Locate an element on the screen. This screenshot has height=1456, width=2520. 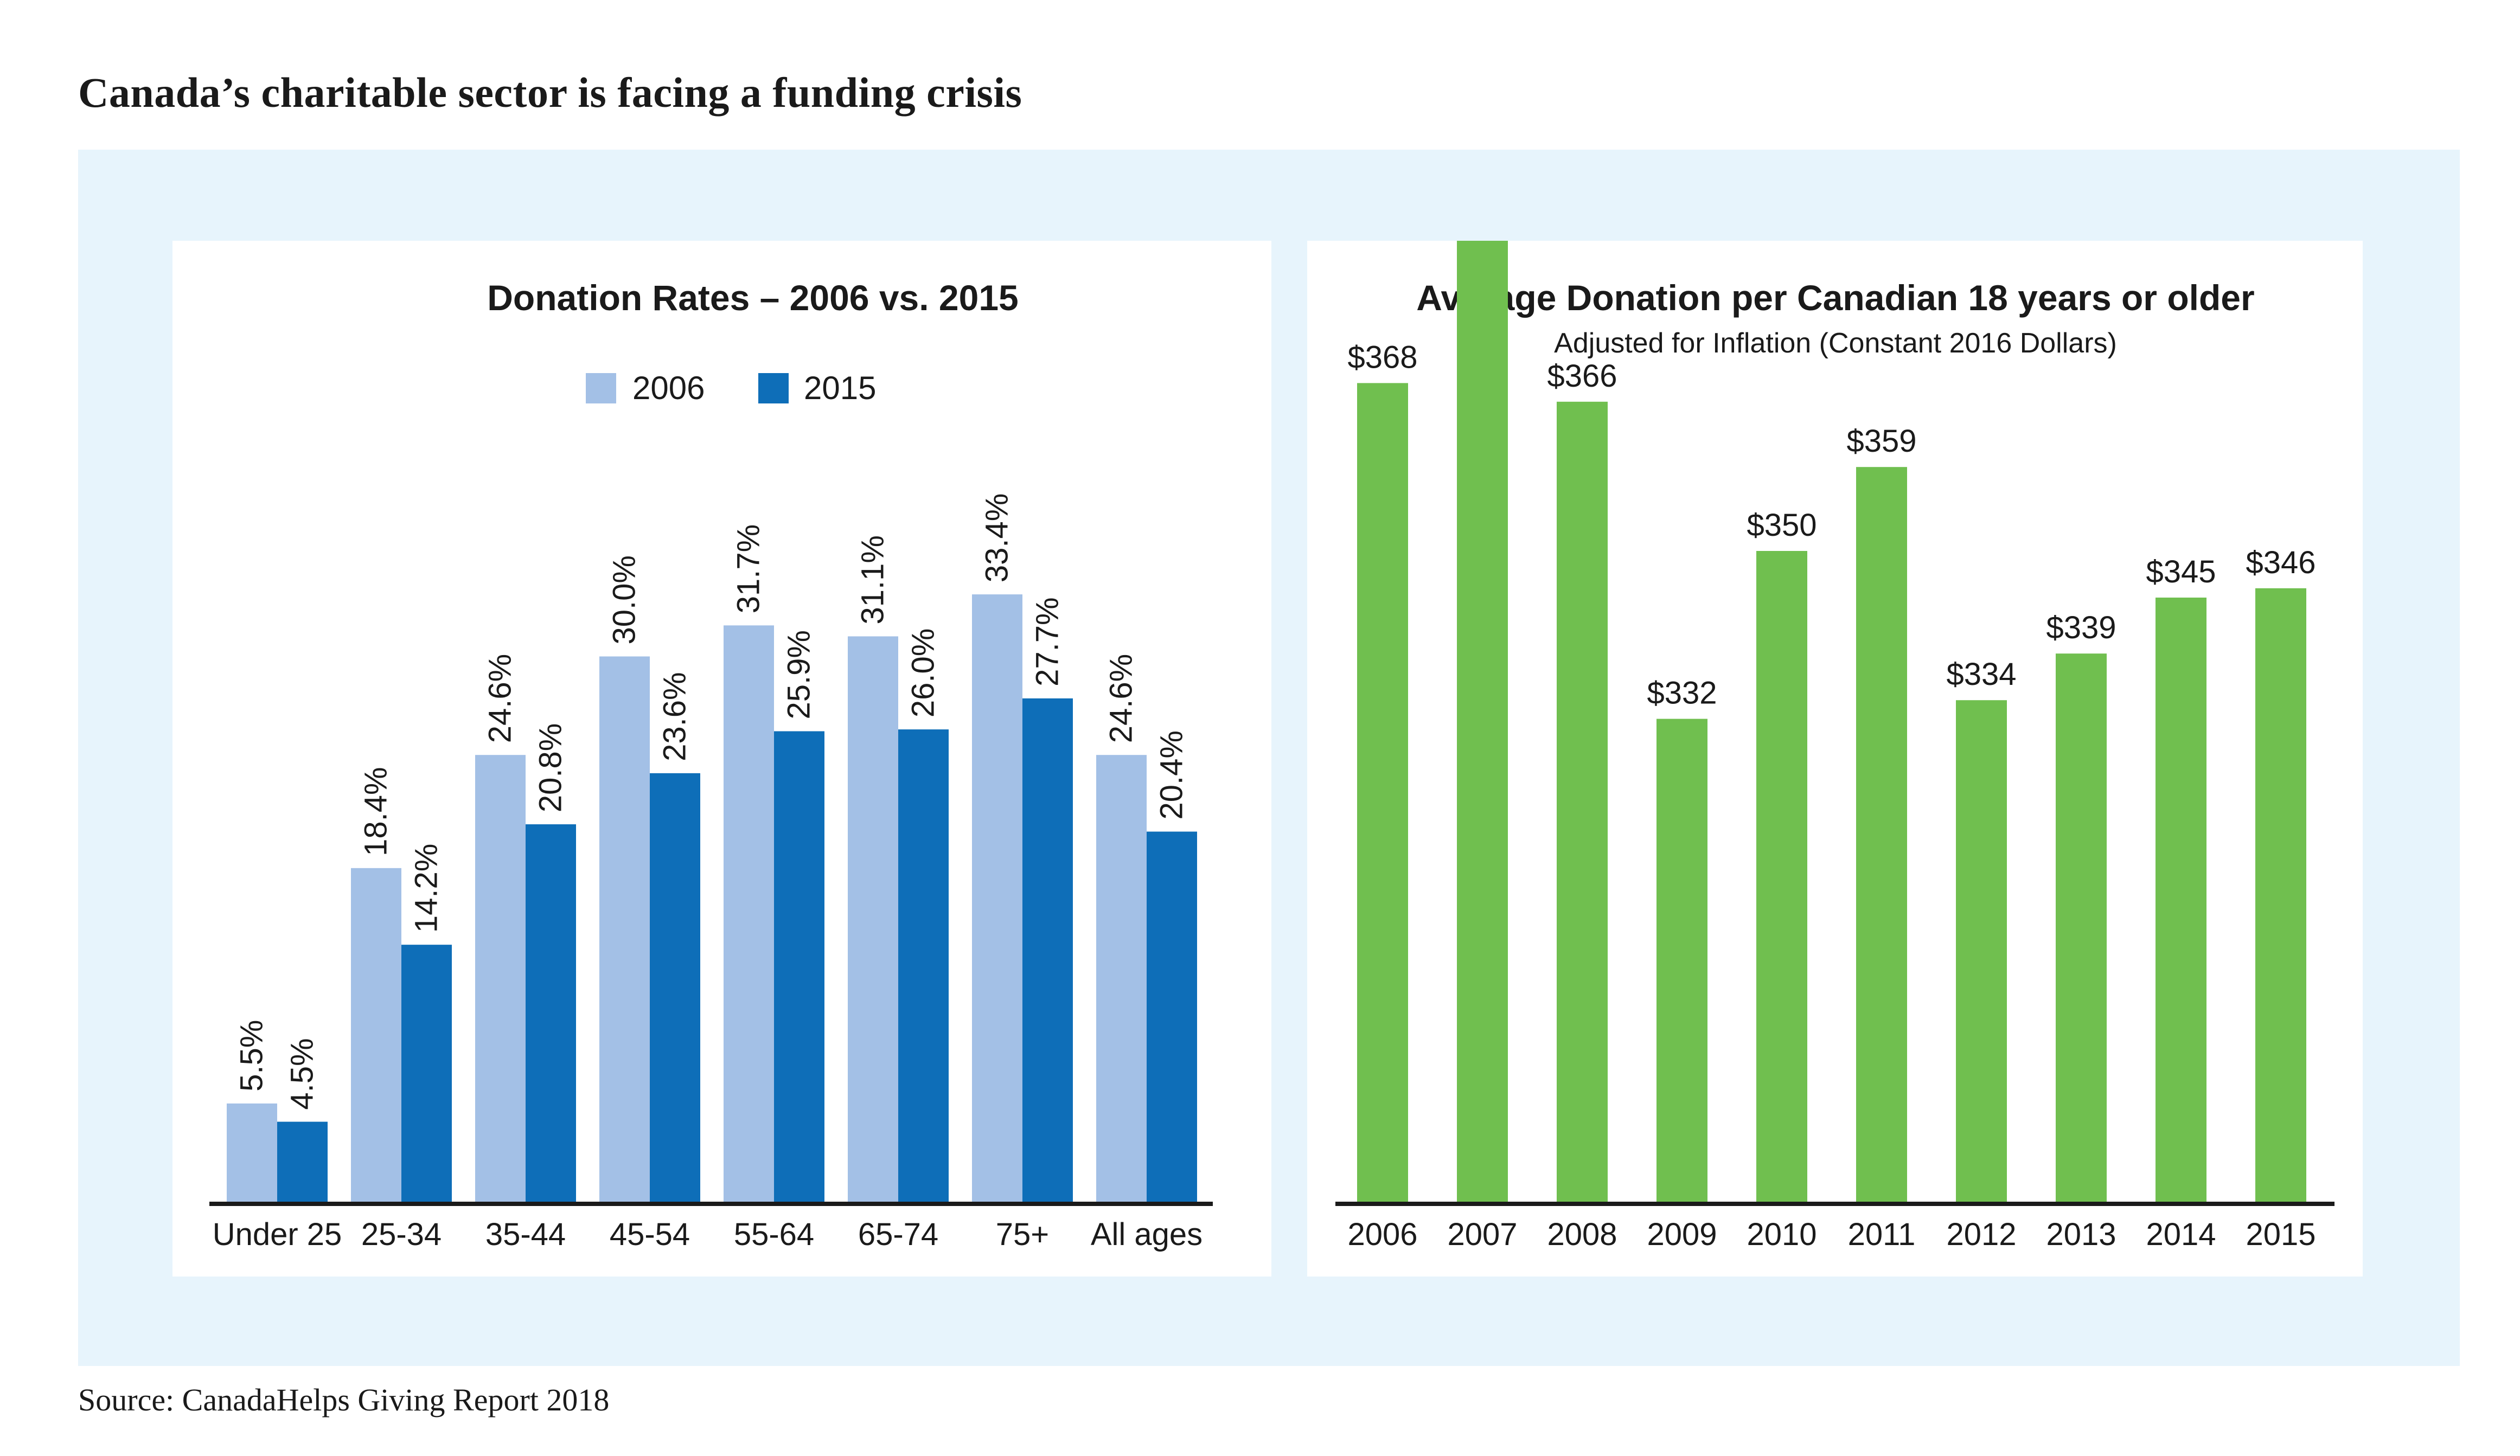
bar-2006 is located at coordinates (1382, 793).